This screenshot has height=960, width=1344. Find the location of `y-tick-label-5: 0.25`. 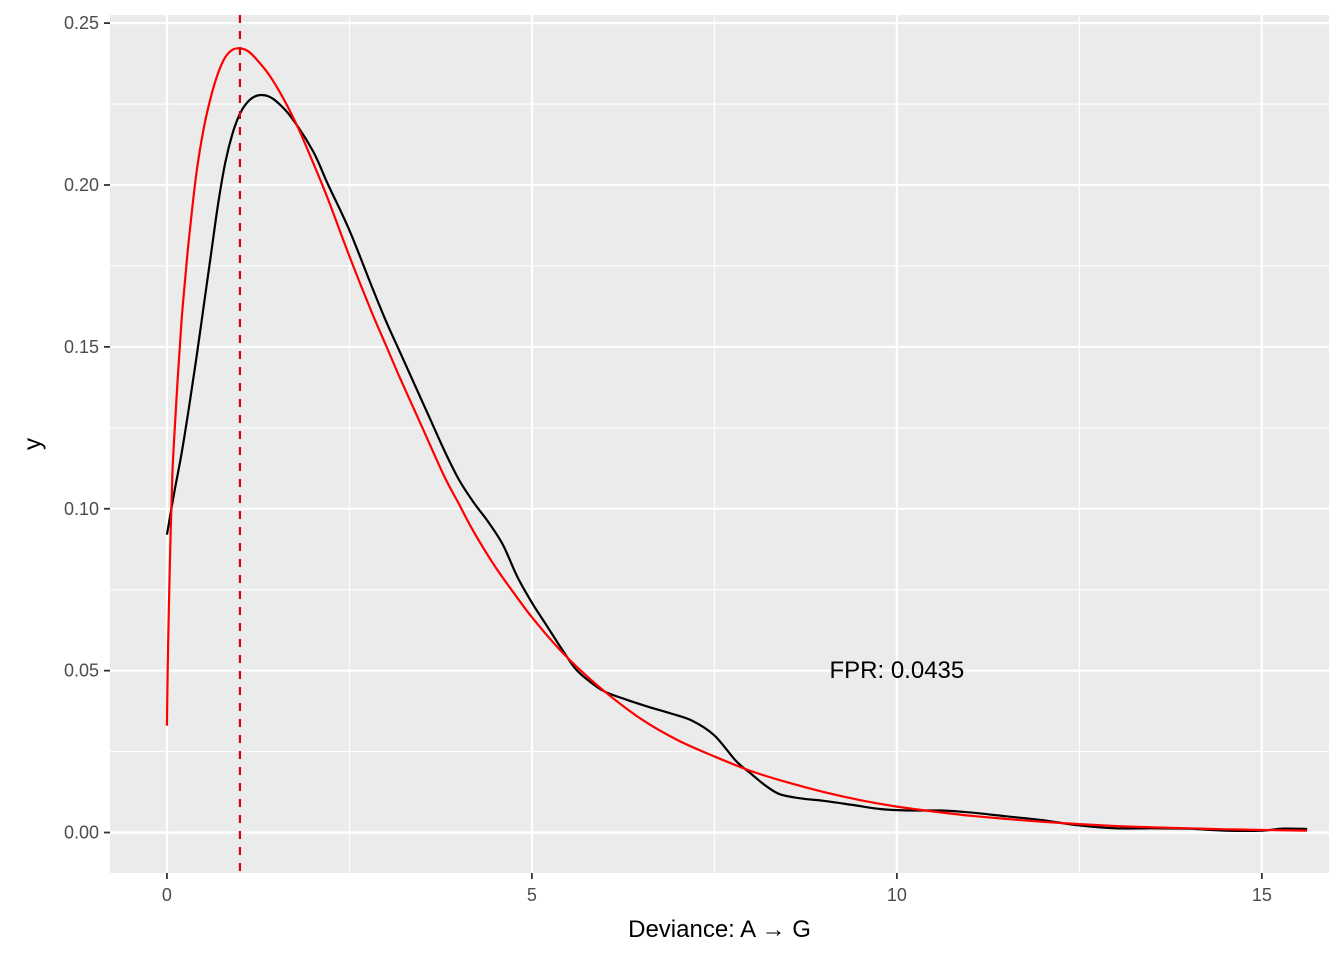

y-tick-label-5: 0.25 is located at coordinates (81, 23).